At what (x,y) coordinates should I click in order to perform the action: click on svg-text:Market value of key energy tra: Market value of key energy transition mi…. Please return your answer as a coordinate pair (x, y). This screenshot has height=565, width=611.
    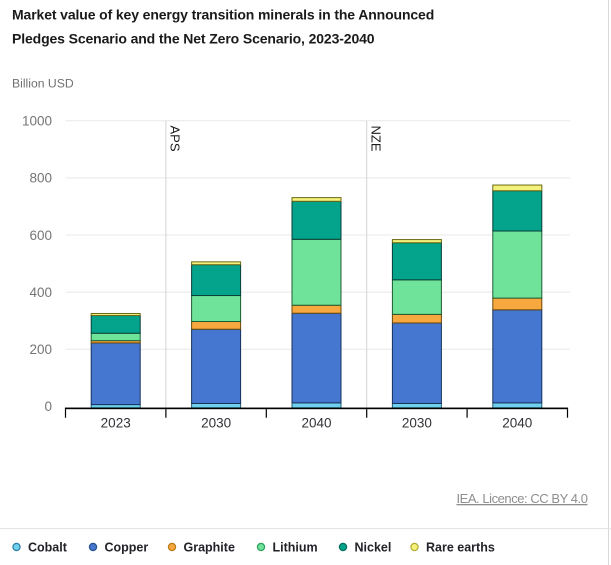
    Looking at the image, I should click on (223, 15).